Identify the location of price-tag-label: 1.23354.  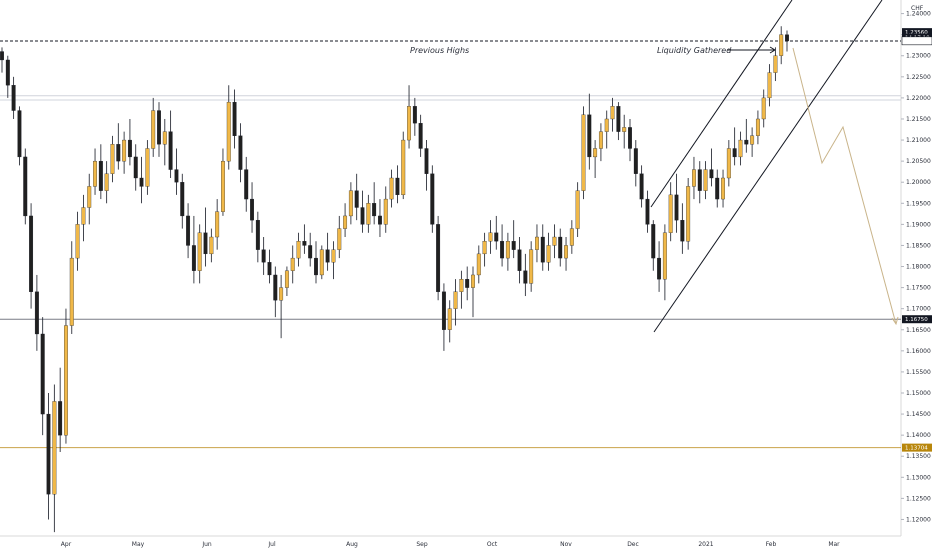
(916, 42).